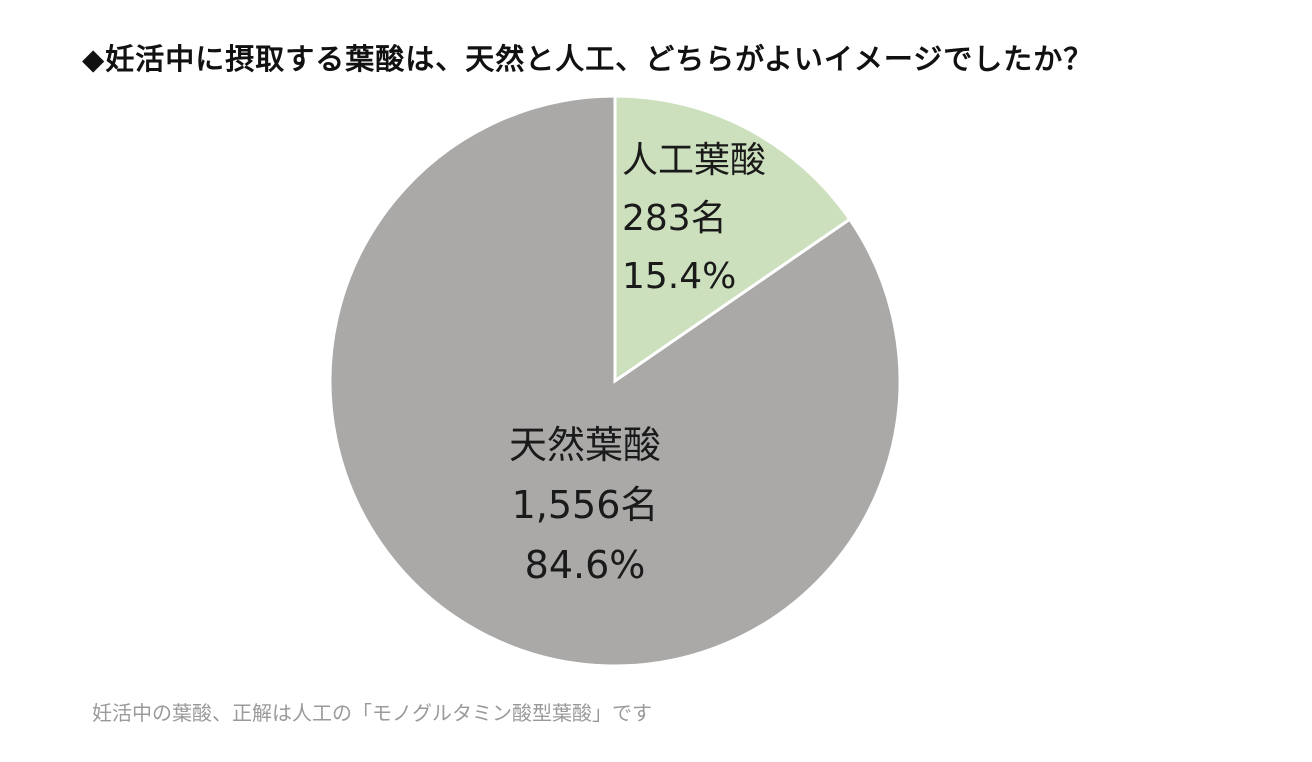 The height and width of the screenshot is (762, 1312). I want to click on chart-title: ◆妊活中に摂取する葉酸は、天然と人工、どちらがよいイメージでしたか？, so click(588, 59).